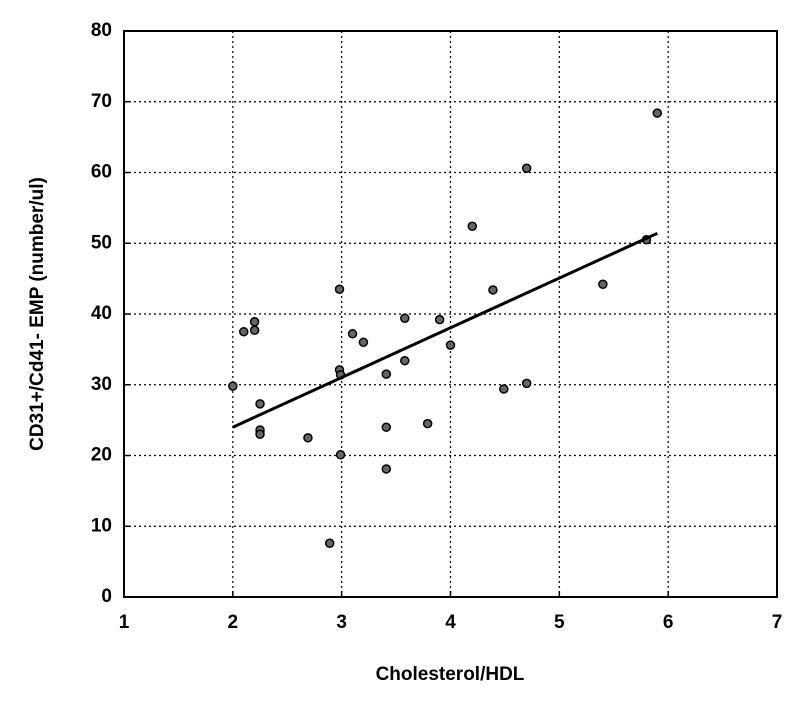  I want to click on y-tick-label: 20, so click(101, 455).